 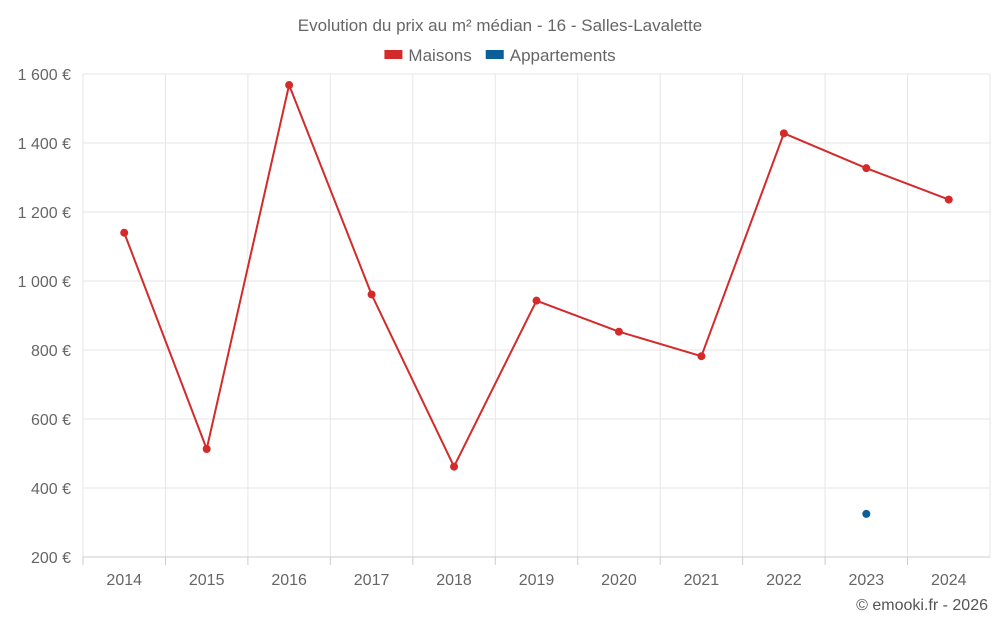 What do you see at coordinates (393, 54) in the screenshot?
I see `legend-swatch-maisons` at bounding box center [393, 54].